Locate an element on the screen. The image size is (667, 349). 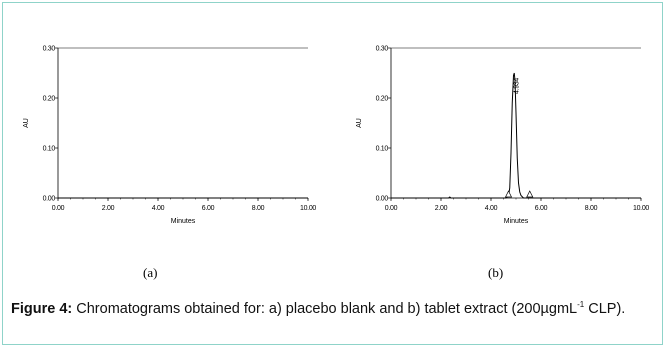
caption-superscript: -1 is located at coordinates (581, 304).